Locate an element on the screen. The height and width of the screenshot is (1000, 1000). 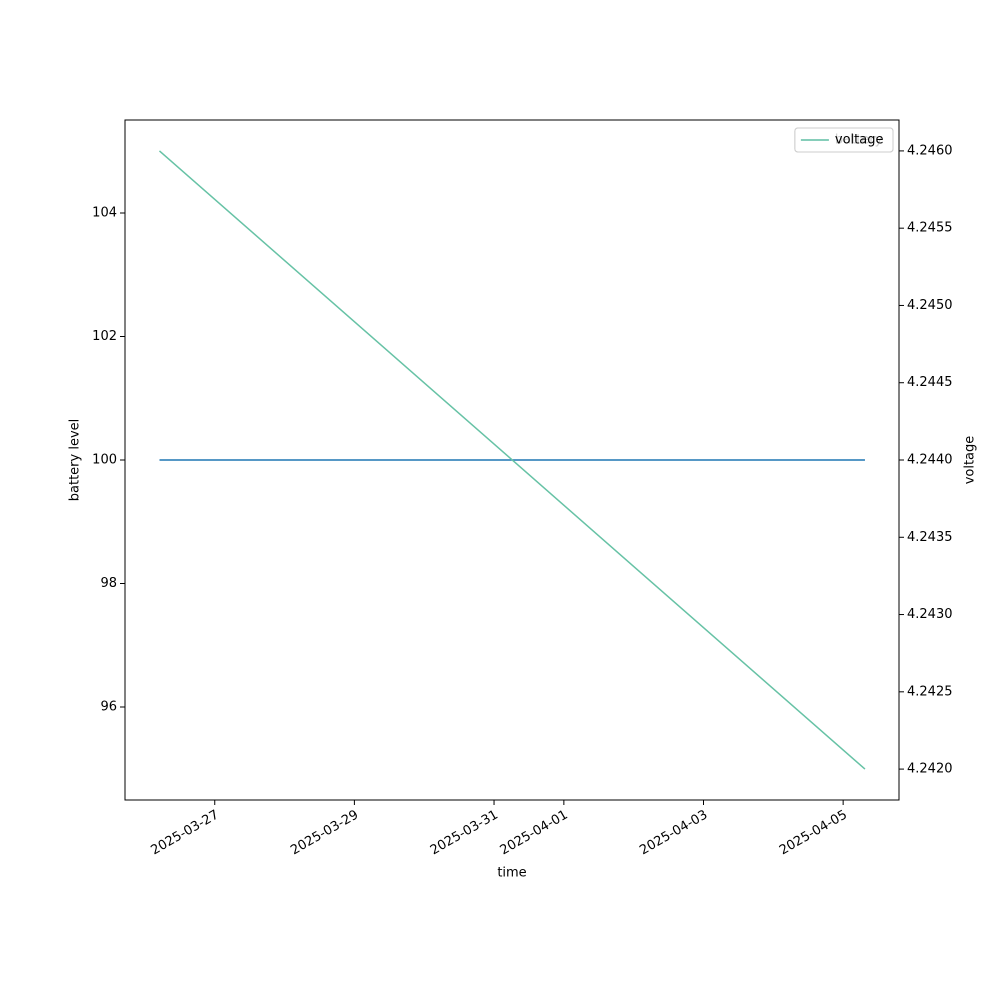
y-tick-label: 102 is located at coordinates (104, 336).